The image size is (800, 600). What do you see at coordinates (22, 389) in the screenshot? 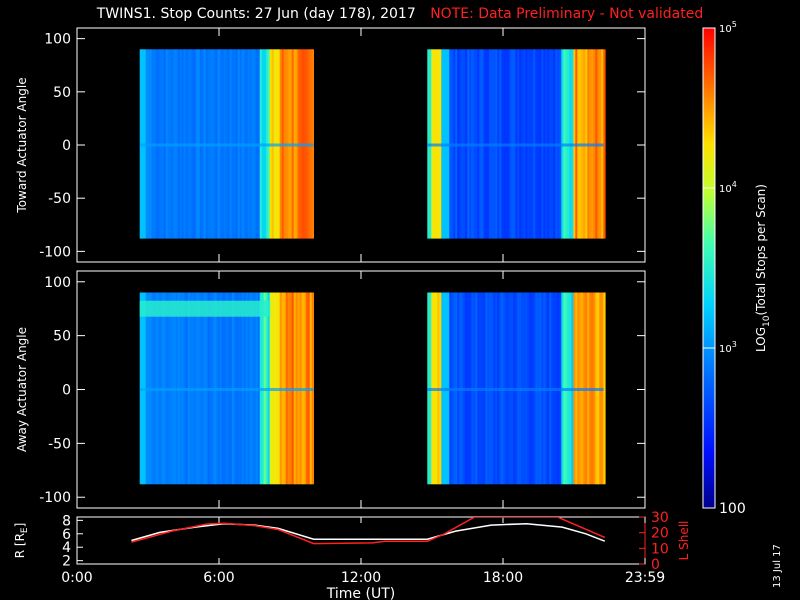
I see `y-axis-label: Away Actuator Angle` at bounding box center [22, 389].